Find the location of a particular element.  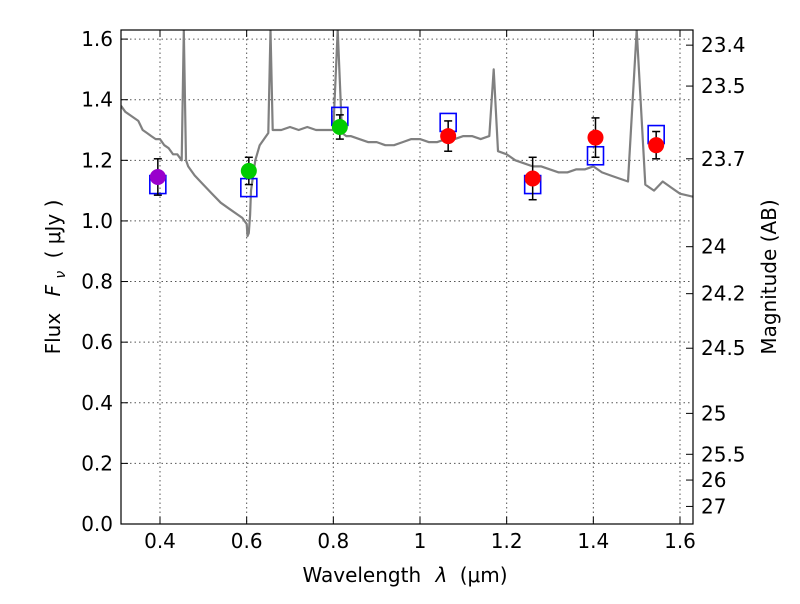

x-axis-label: Wavelength λ (μm) is located at coordinates (404, 575).